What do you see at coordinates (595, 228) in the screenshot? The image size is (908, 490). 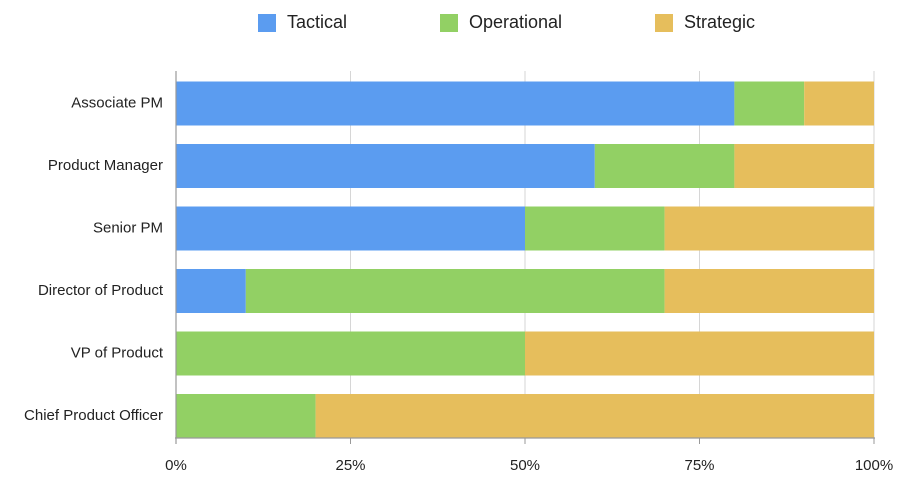 I see `bar-operational-senior-pm` at bounding box center [595, 228].